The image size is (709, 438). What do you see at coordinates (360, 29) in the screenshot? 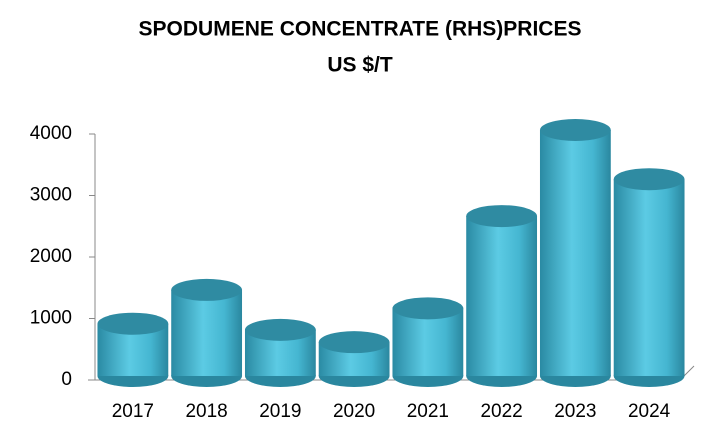
I see `chart-title: SPODUMENE CONCENTRATE (RHS)PRICES` at bounding box center [360, 29].